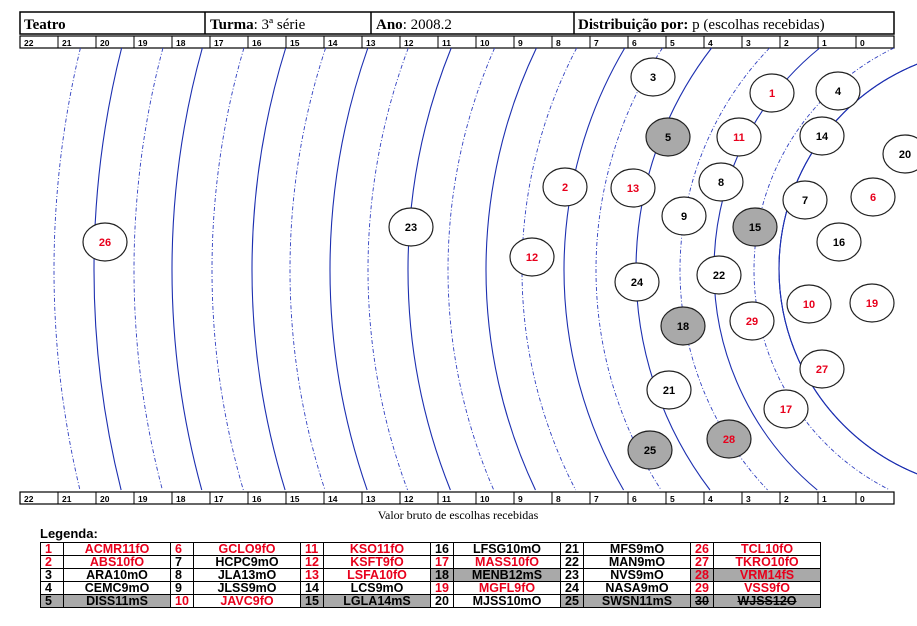  I want to click on legend-code: LSFA10fO, so click(377, 575).